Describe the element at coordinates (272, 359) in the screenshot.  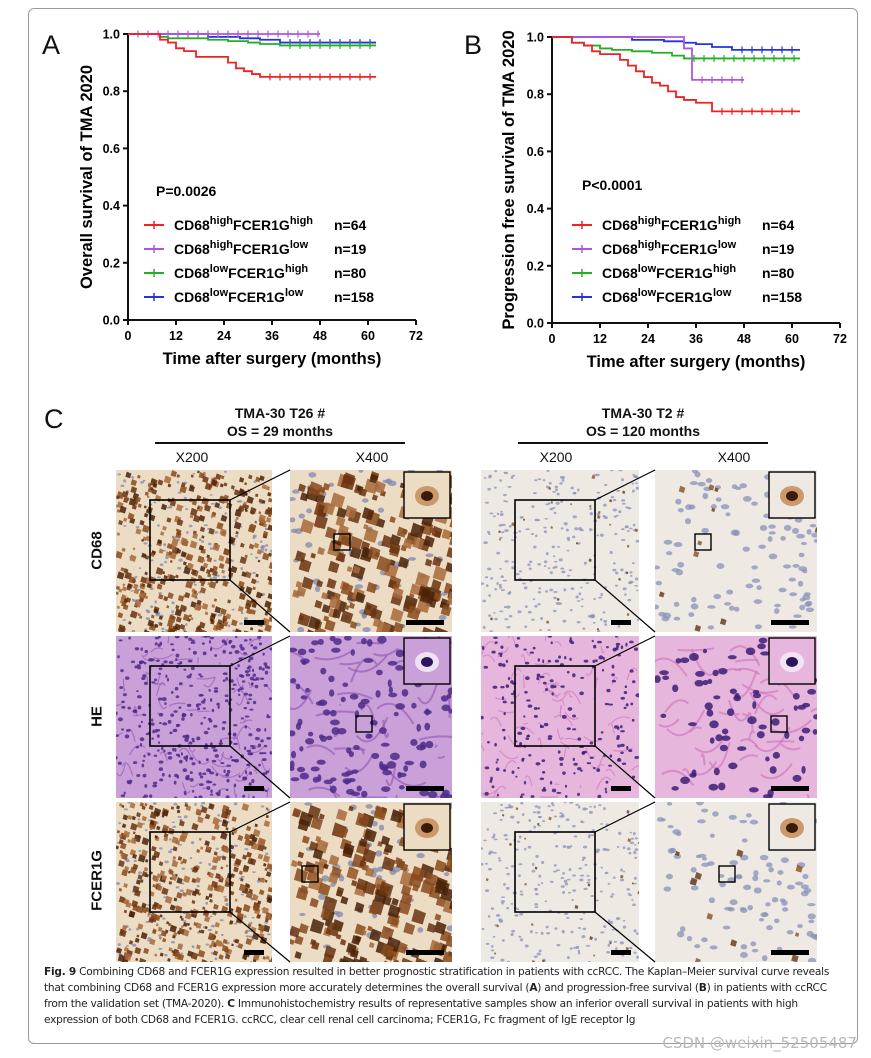
I see `x-axis-label: Time after surgery (months)` at that location.